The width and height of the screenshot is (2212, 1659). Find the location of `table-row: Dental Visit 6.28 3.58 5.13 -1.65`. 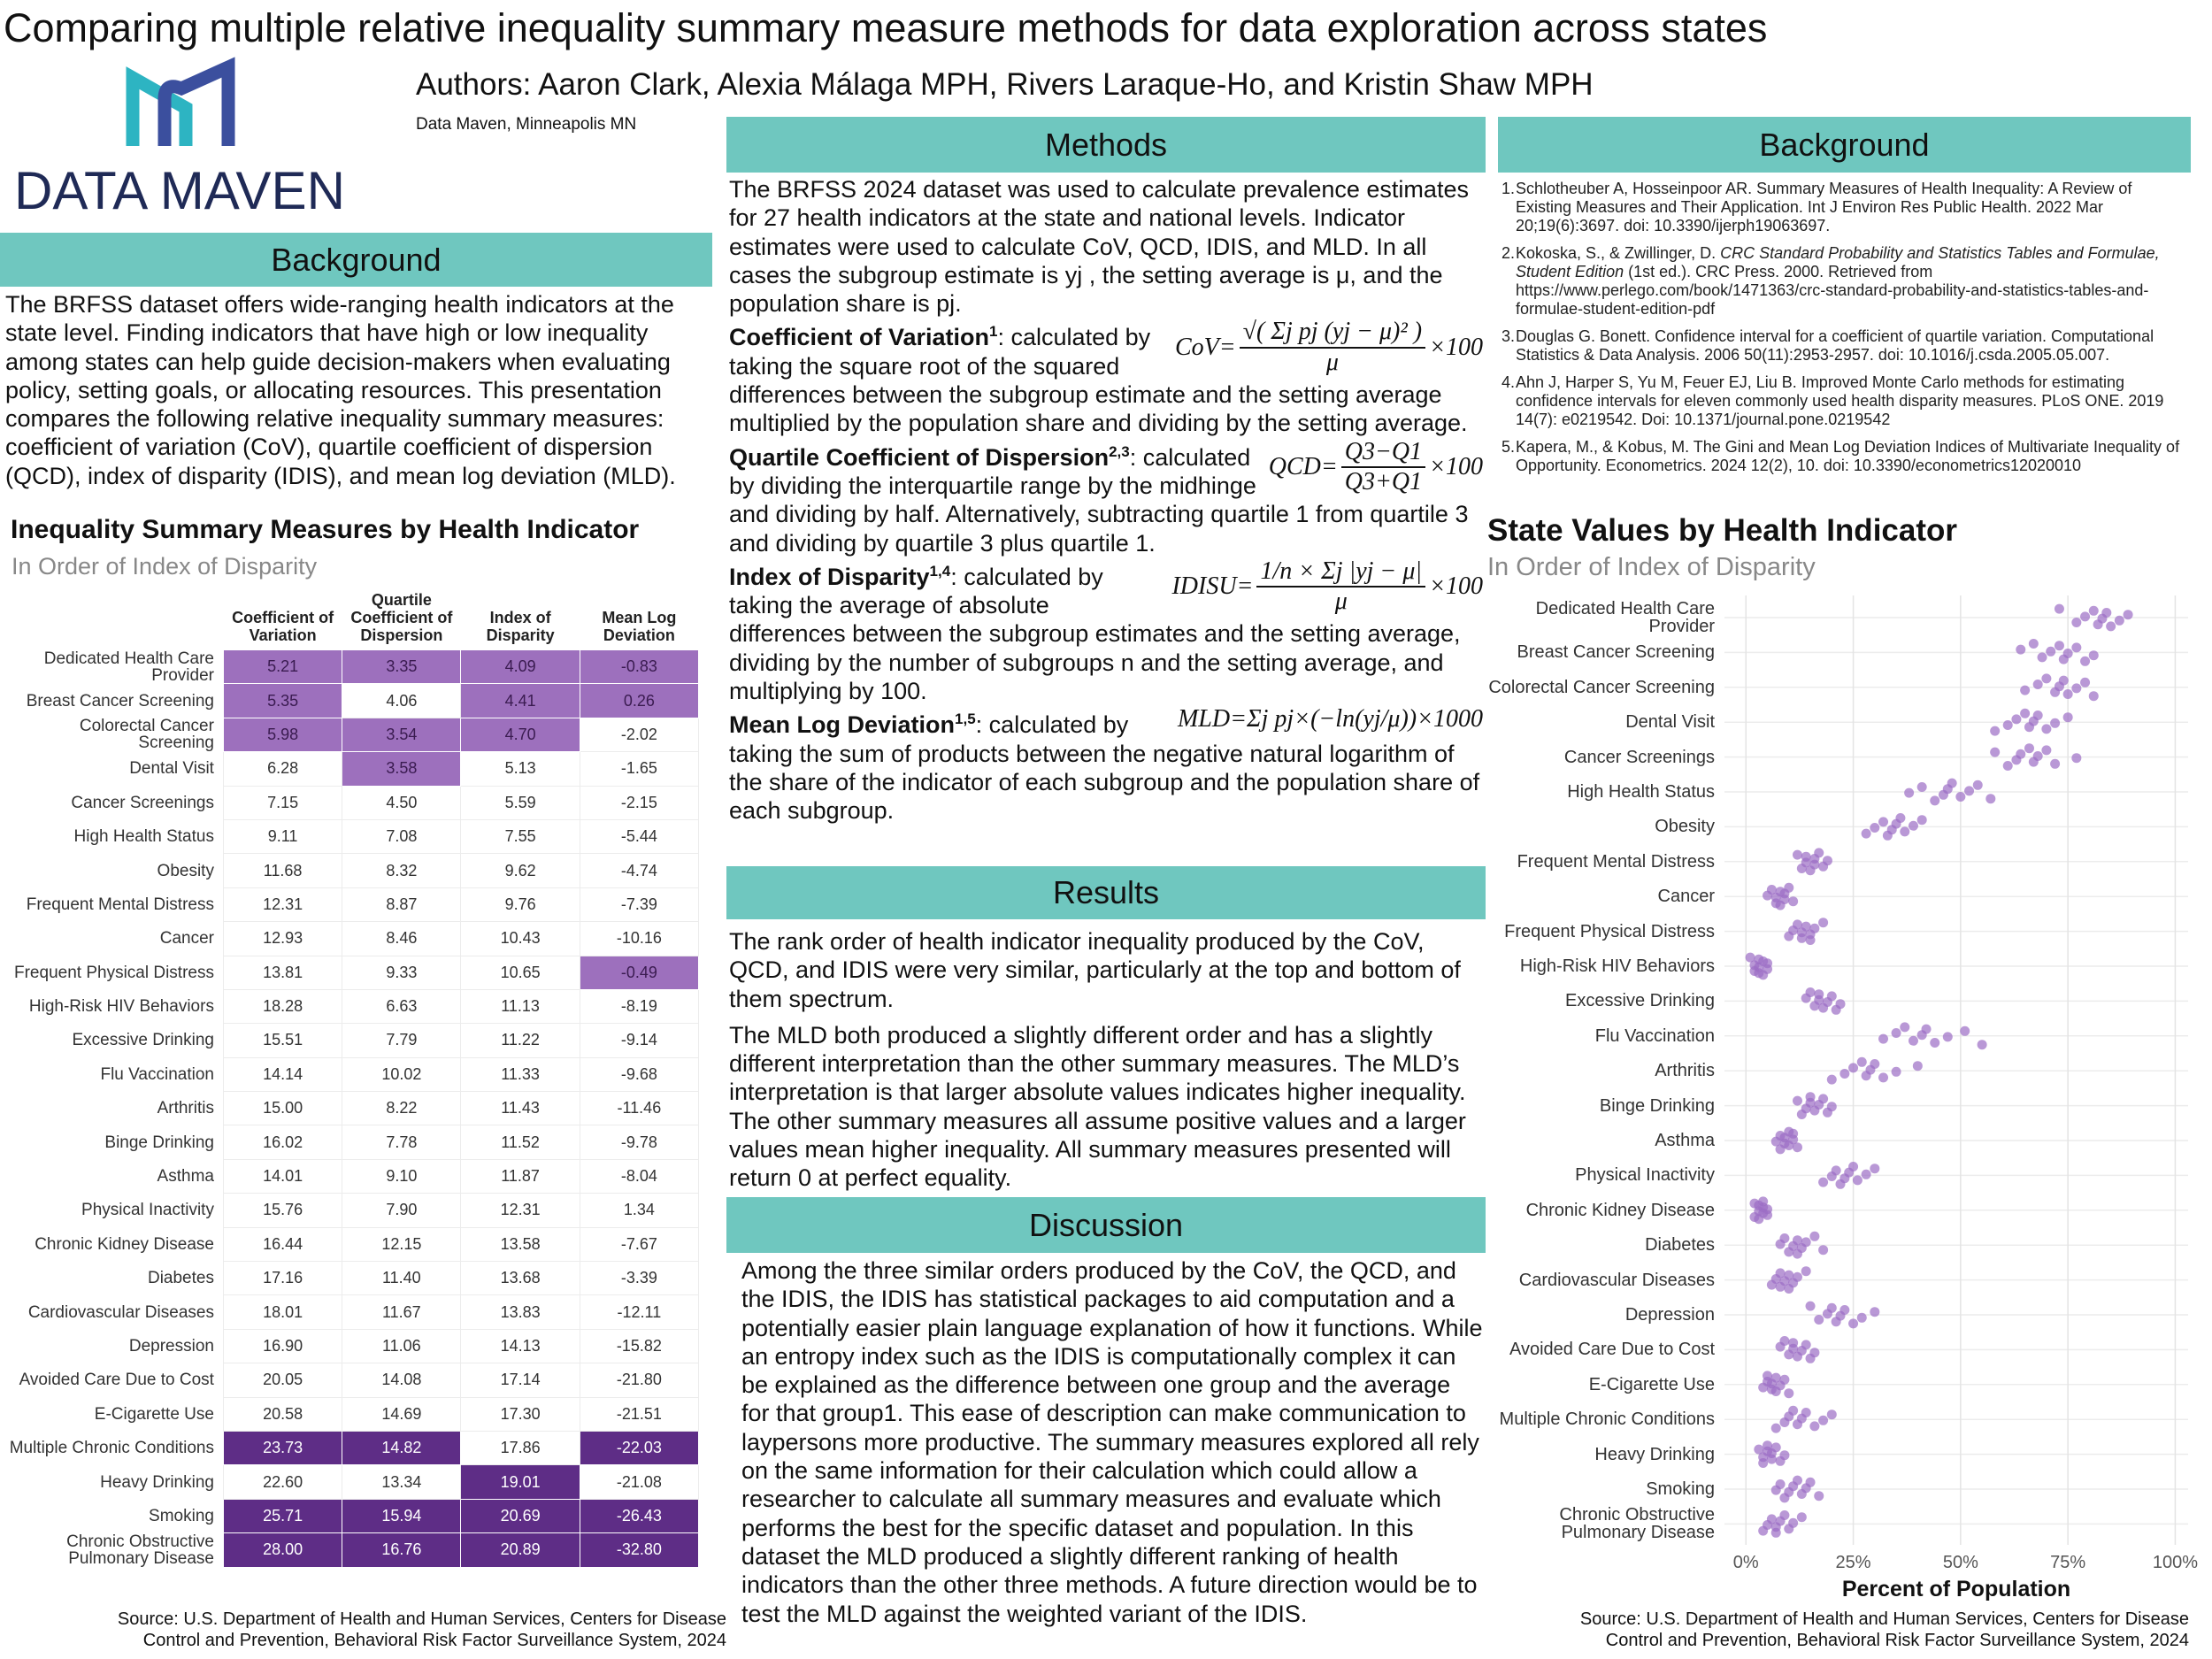

table-row: Dental Visit 6.28 3.58 5.13 -1.65 is located at coordinates (350, 769).